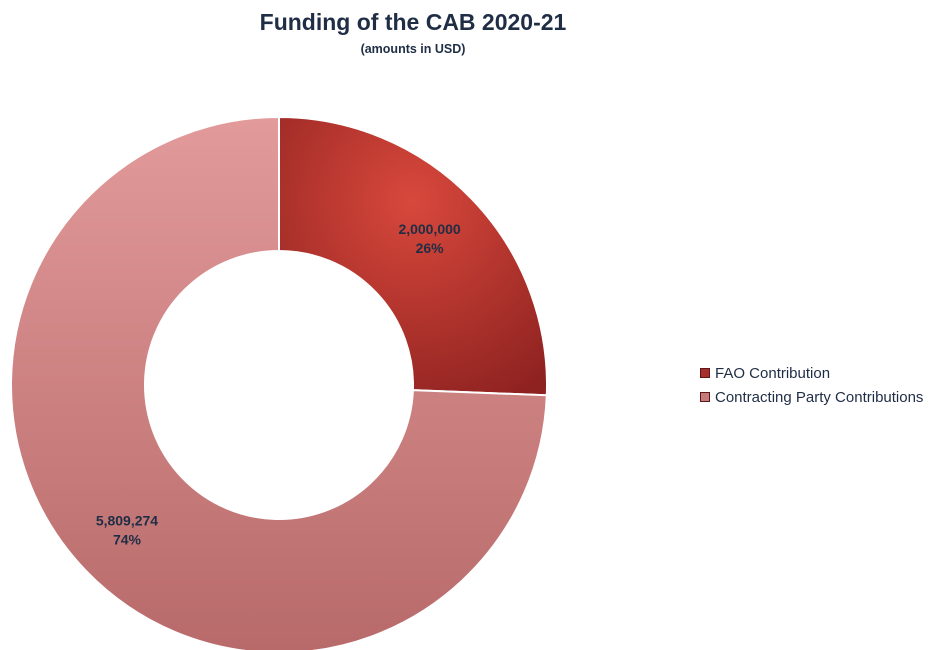 This screenshot has height=650, width=950. I want to click on legend-item-contracting-parties: Contracting Party Contributions, so click(811, 397).